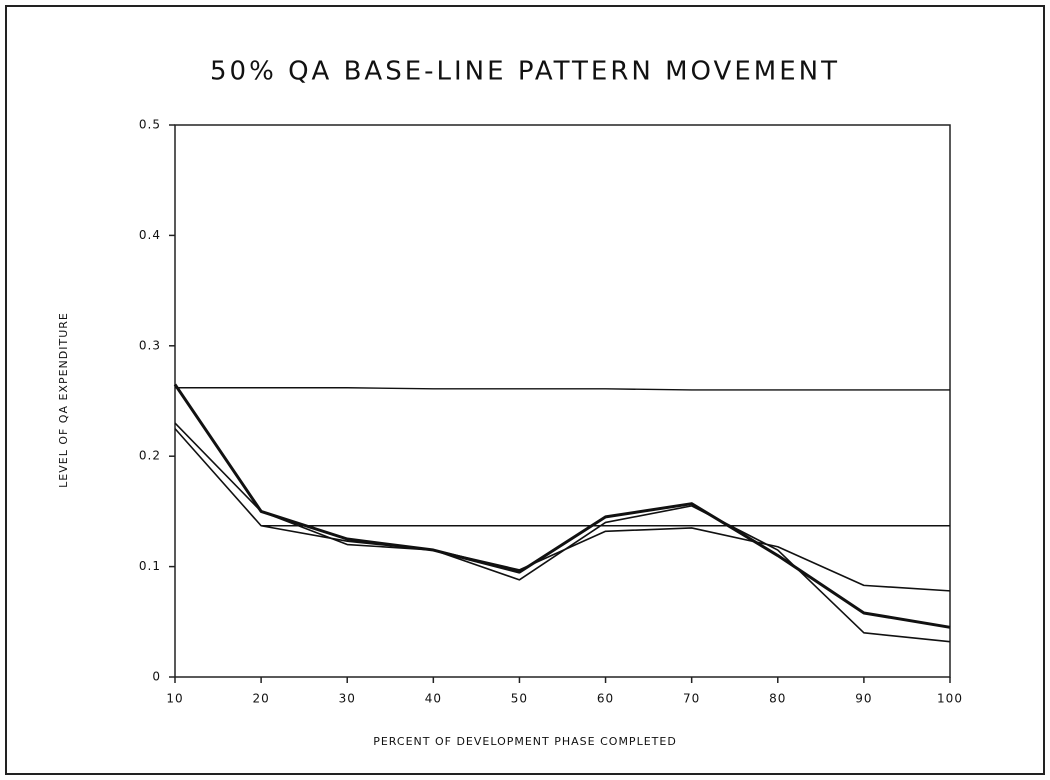 The image size is (1050, 780). I want to click on chart-title: 50% QA BASE-LINE PATTERN MOVEMENT, so click(525, 72).